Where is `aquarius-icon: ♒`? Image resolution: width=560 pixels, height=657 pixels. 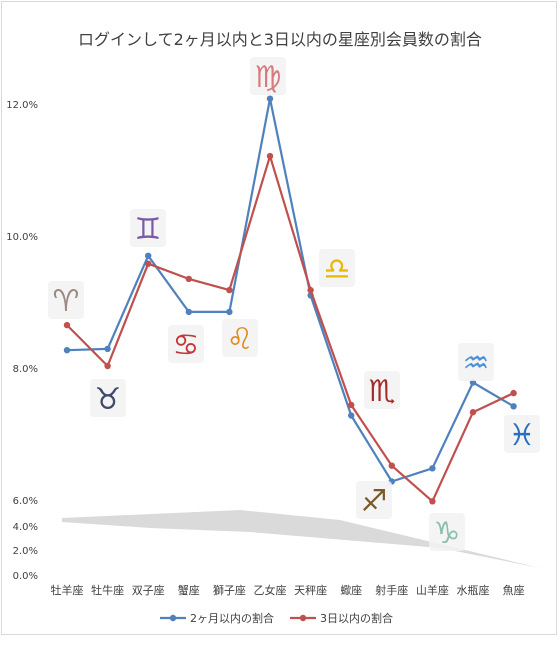 aquarius-icon: ♒ is located at coordinates (476, 363).